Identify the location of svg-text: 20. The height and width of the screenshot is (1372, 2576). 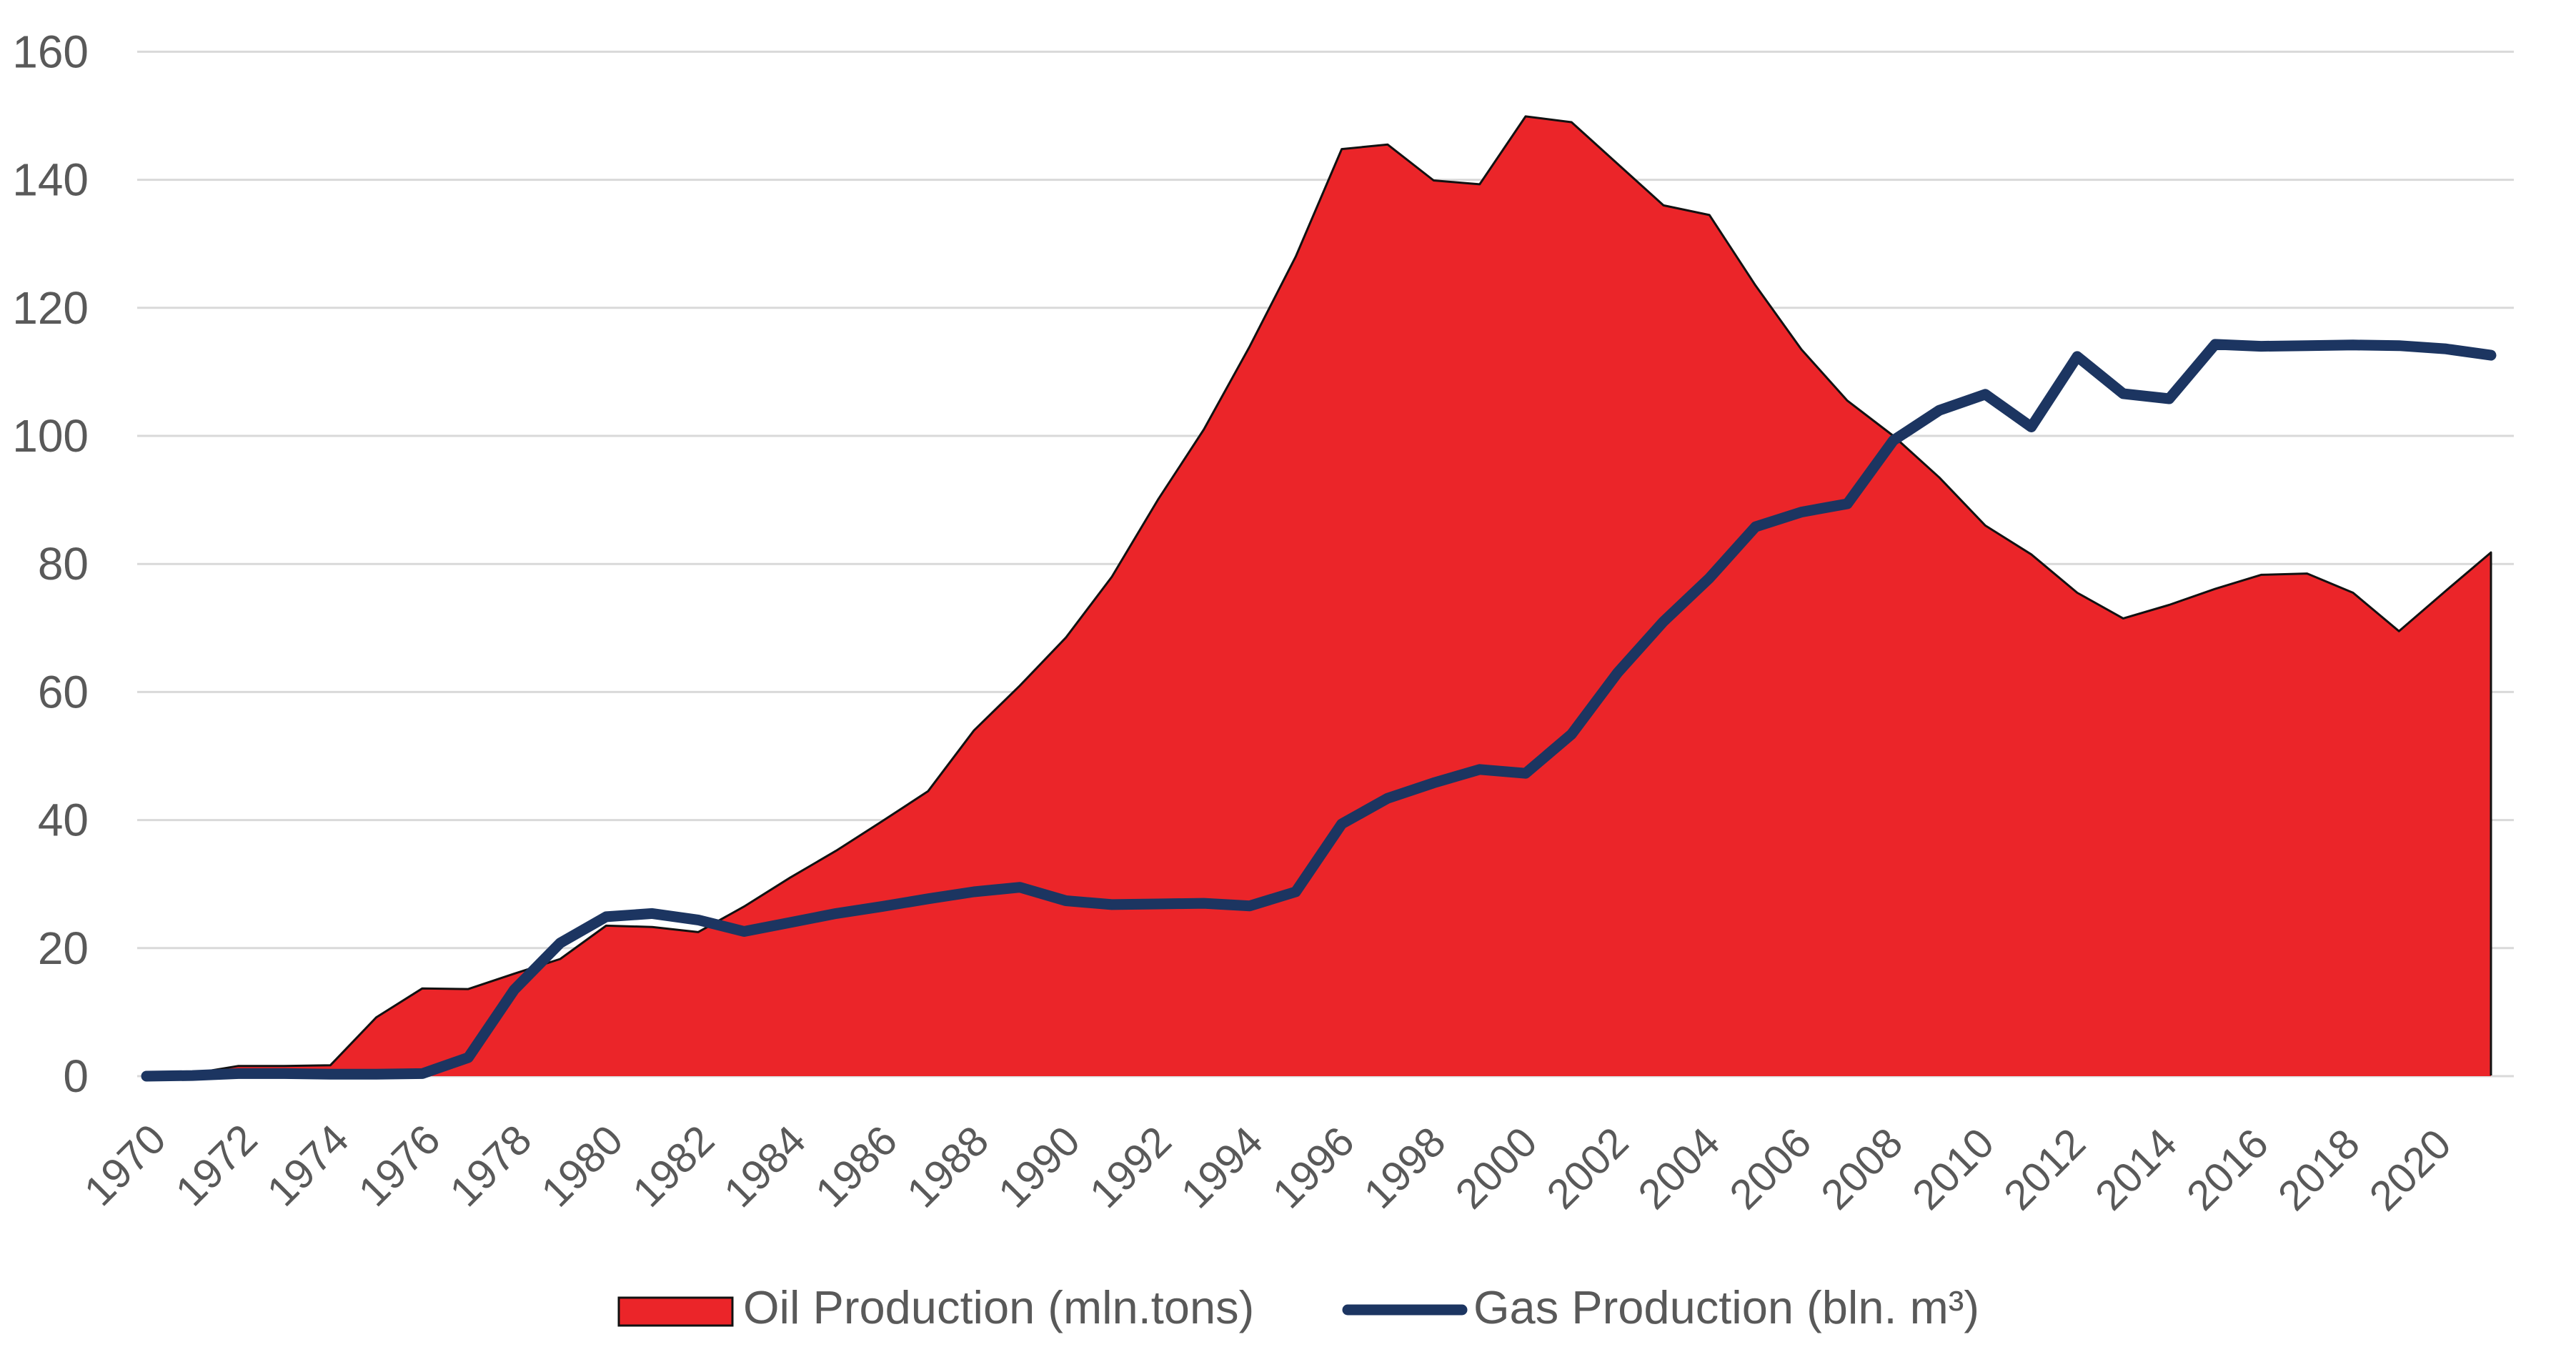
(63, 948).